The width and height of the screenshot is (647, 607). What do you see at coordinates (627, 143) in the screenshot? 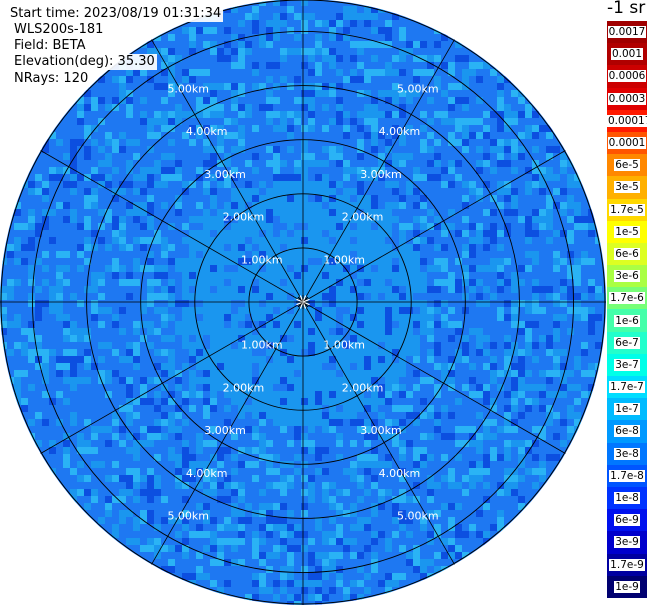
I see `colorbar-level-label: 0.0001` at bounding box center [627, 143].